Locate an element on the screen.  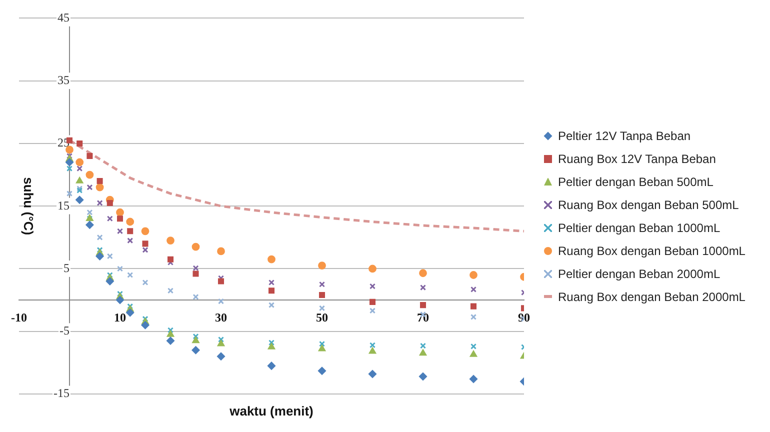
legend-label: Peltier dengan Beban 2000mL is located at coordinates (639, 273).